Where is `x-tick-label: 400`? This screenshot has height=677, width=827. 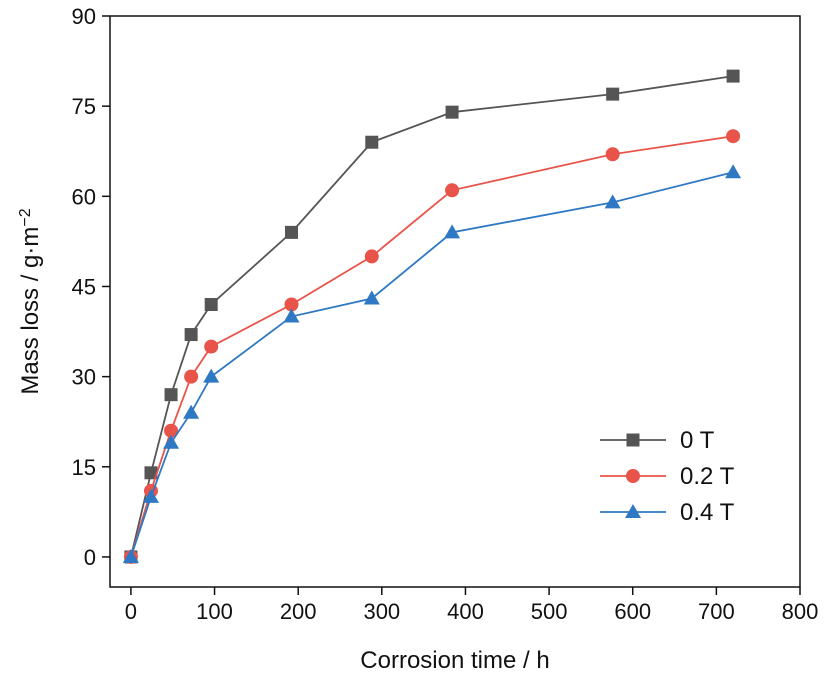
x-tick-label: 400 is located at coordinates (465, 611).